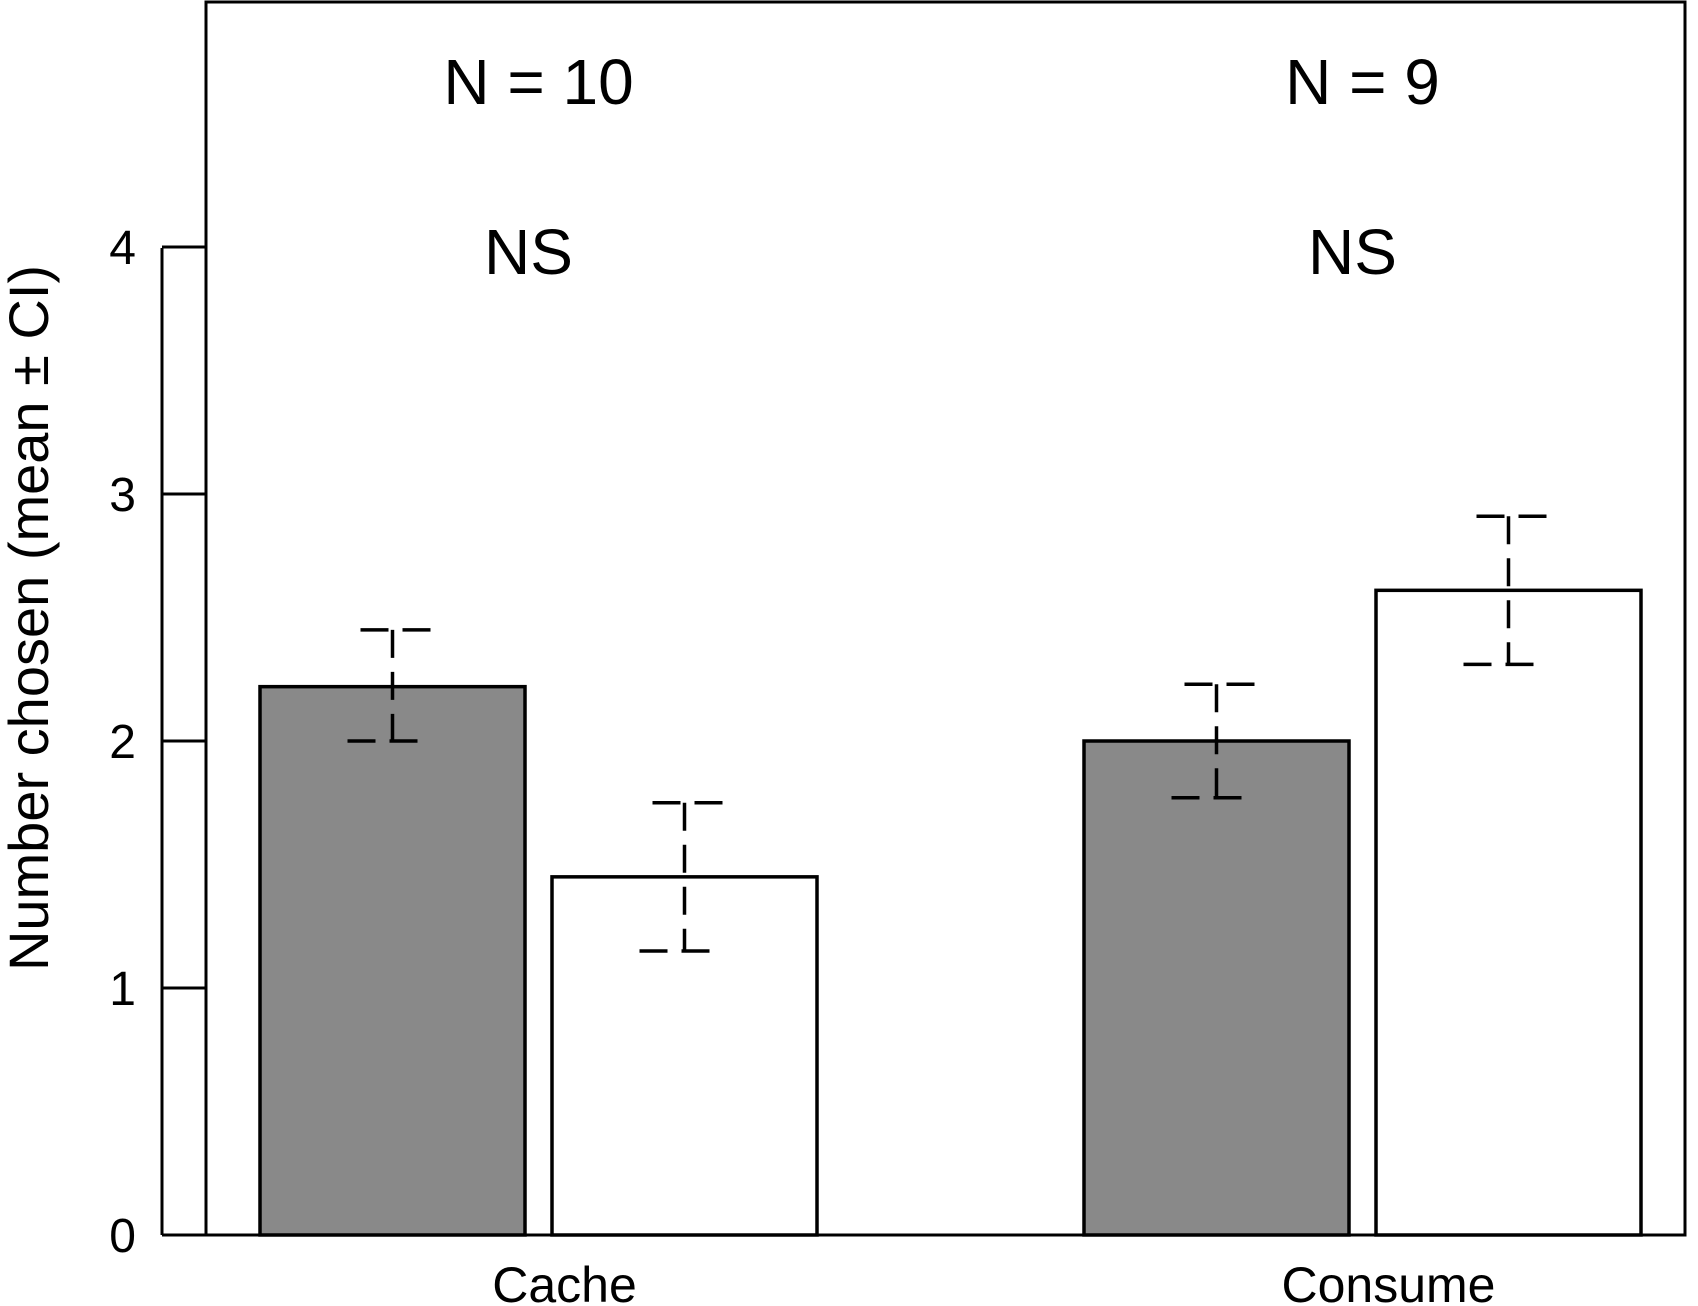 The width and height of the screenshot is (1698, 1306). I want to click on significance-label-consume: NS, so click(1352, 252).